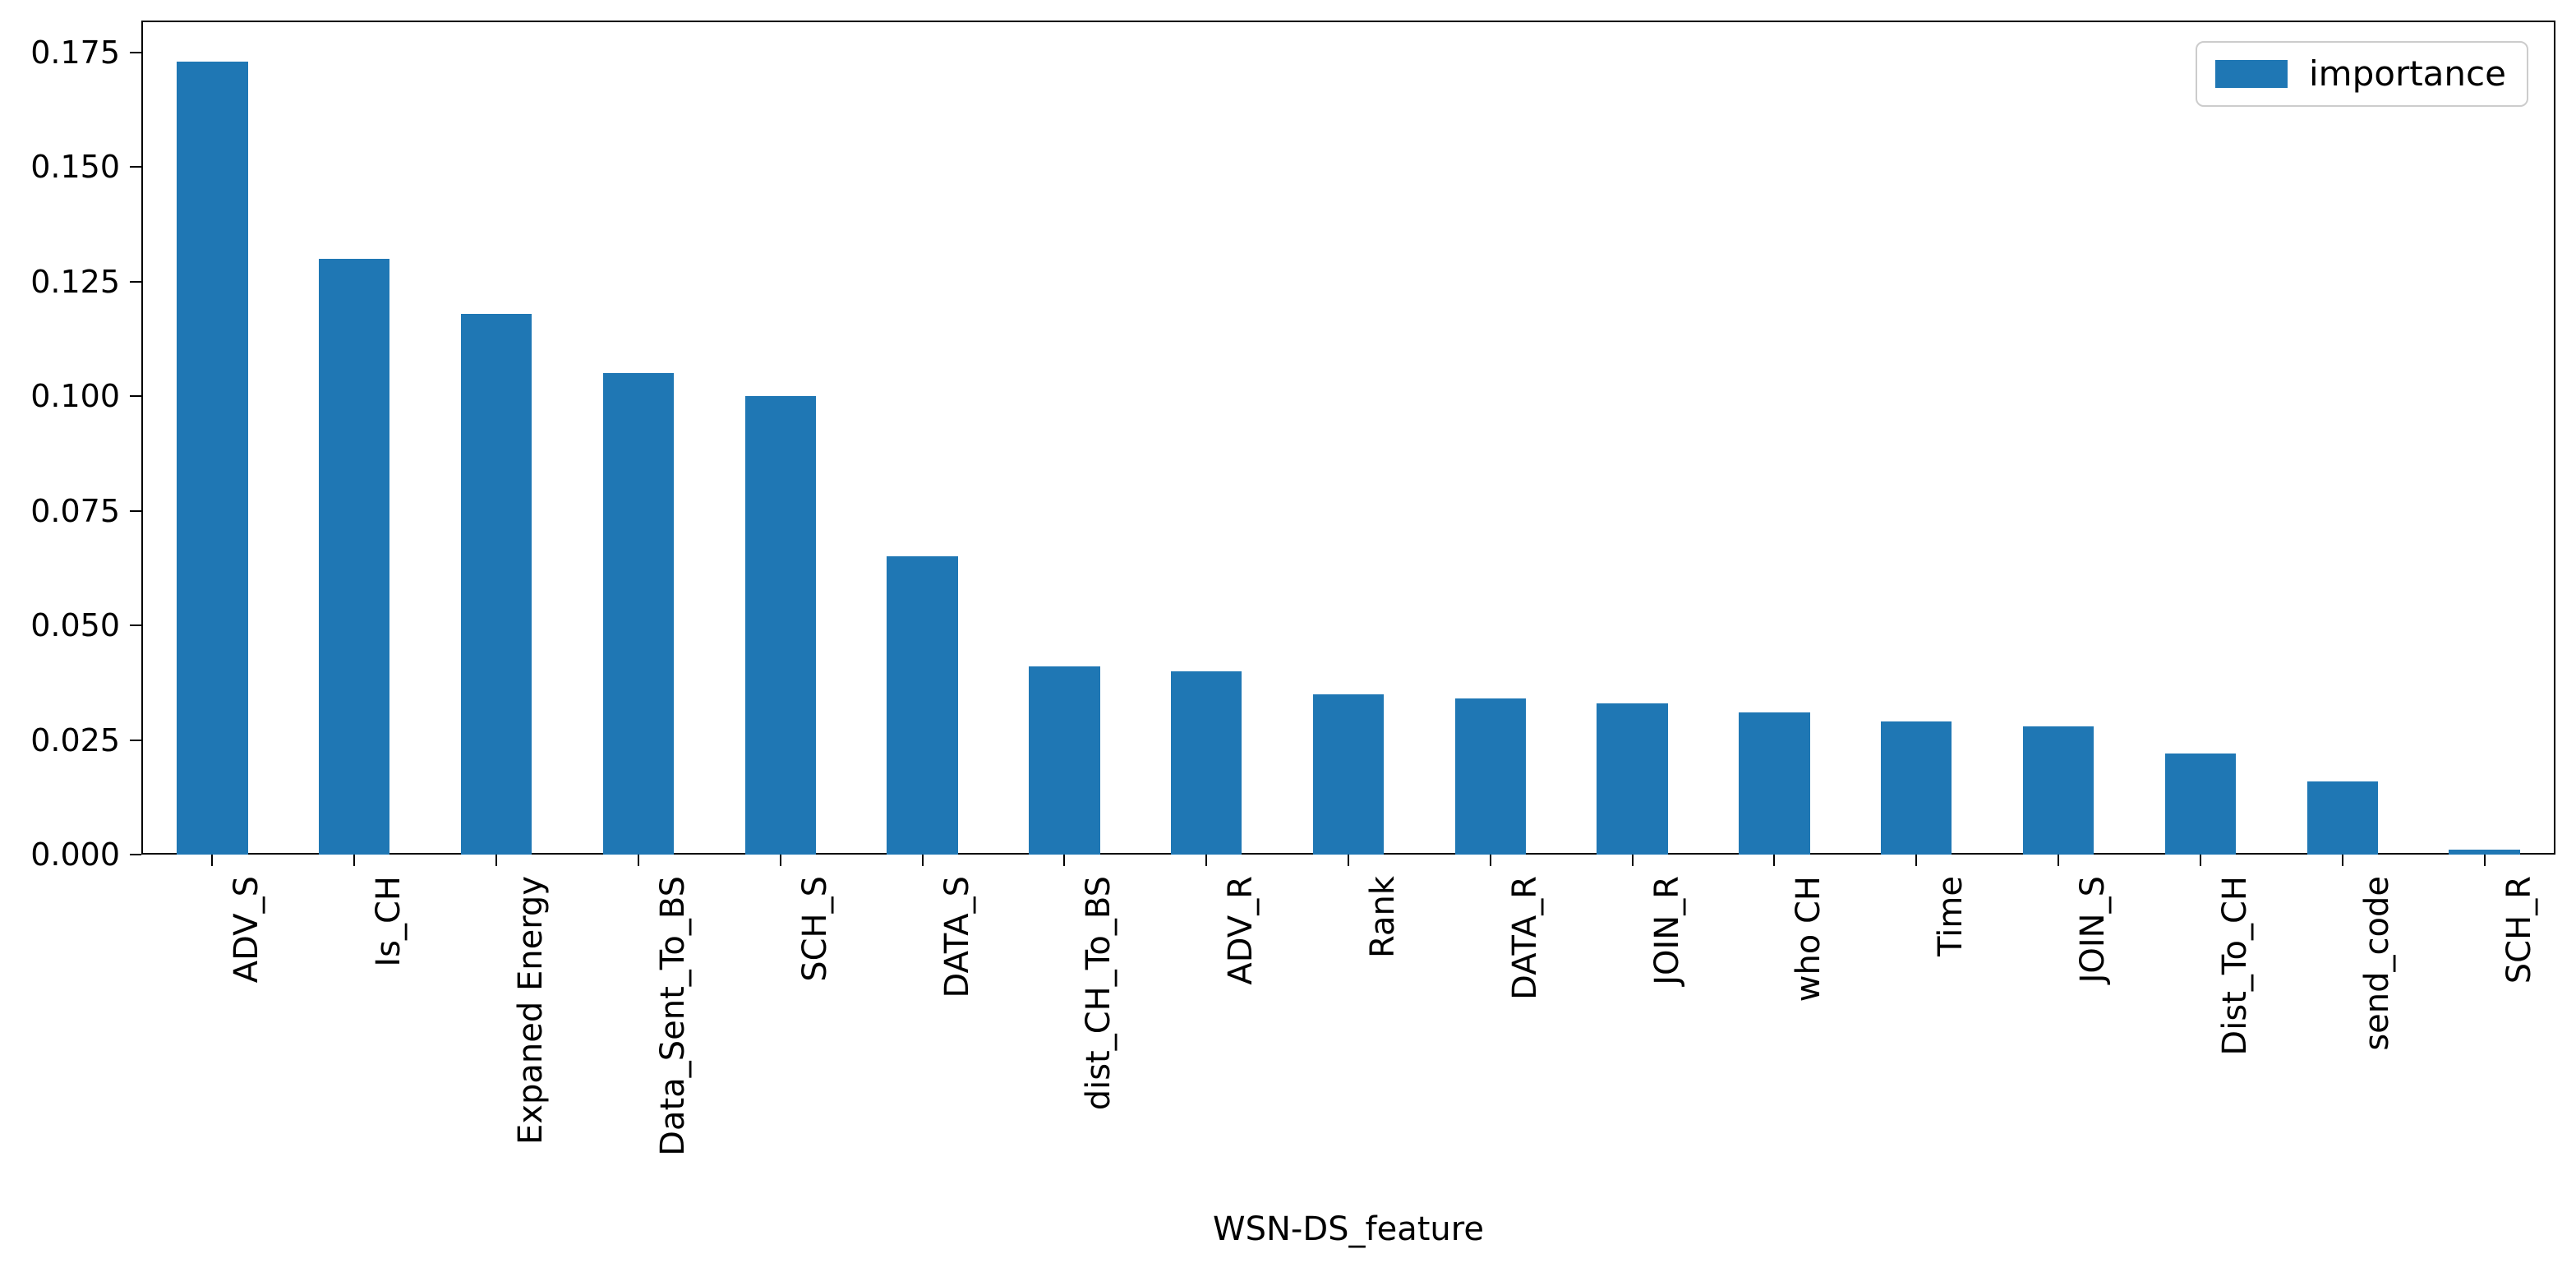 This screenshot has height=1272, width=2576. I want to click on legend: importance, so click(2362, 74).